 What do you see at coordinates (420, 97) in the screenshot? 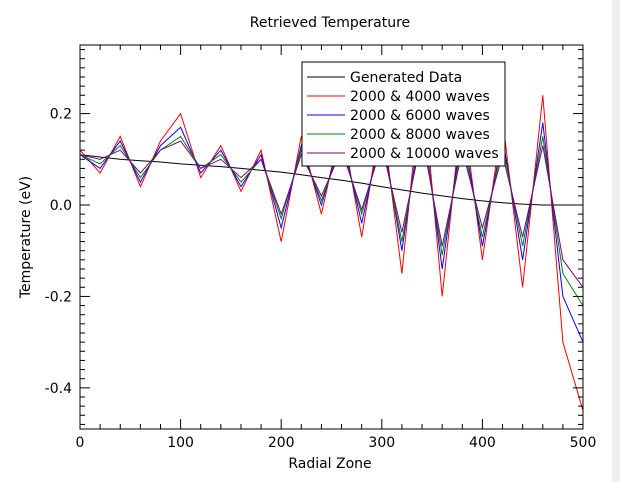
I see `legend-label: 2000 & 4000 waves` at bounding box center [420, 97].